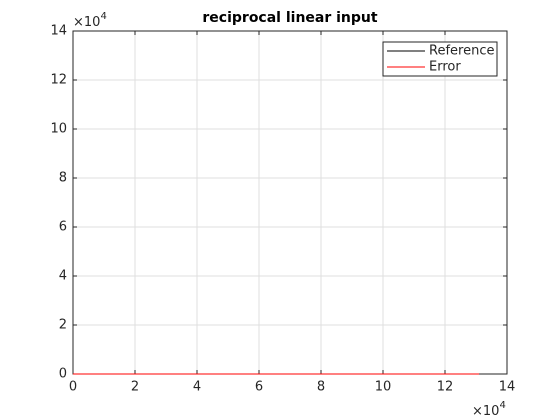  What do you see at coordinates (197, 387) in the screenshot?
I see `x-tick-label: 4` at bounding box center [197, 387].